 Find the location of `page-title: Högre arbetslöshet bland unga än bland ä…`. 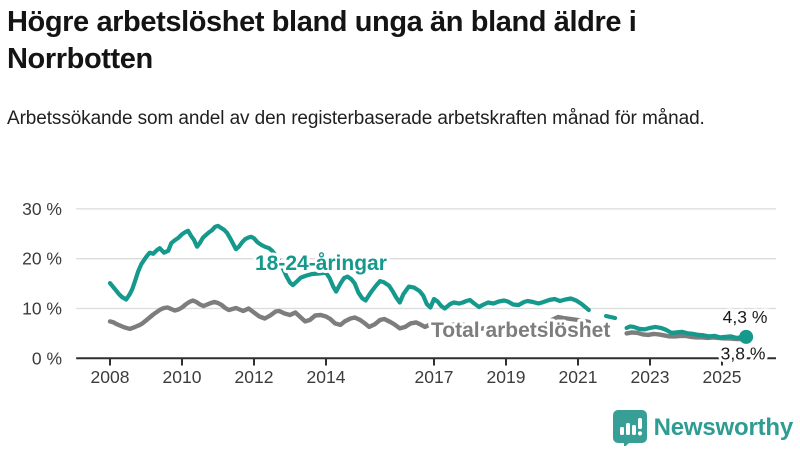

page-title: Högre arbetslöshet bland unga än bland ä… is located at coordinates (322, 40).